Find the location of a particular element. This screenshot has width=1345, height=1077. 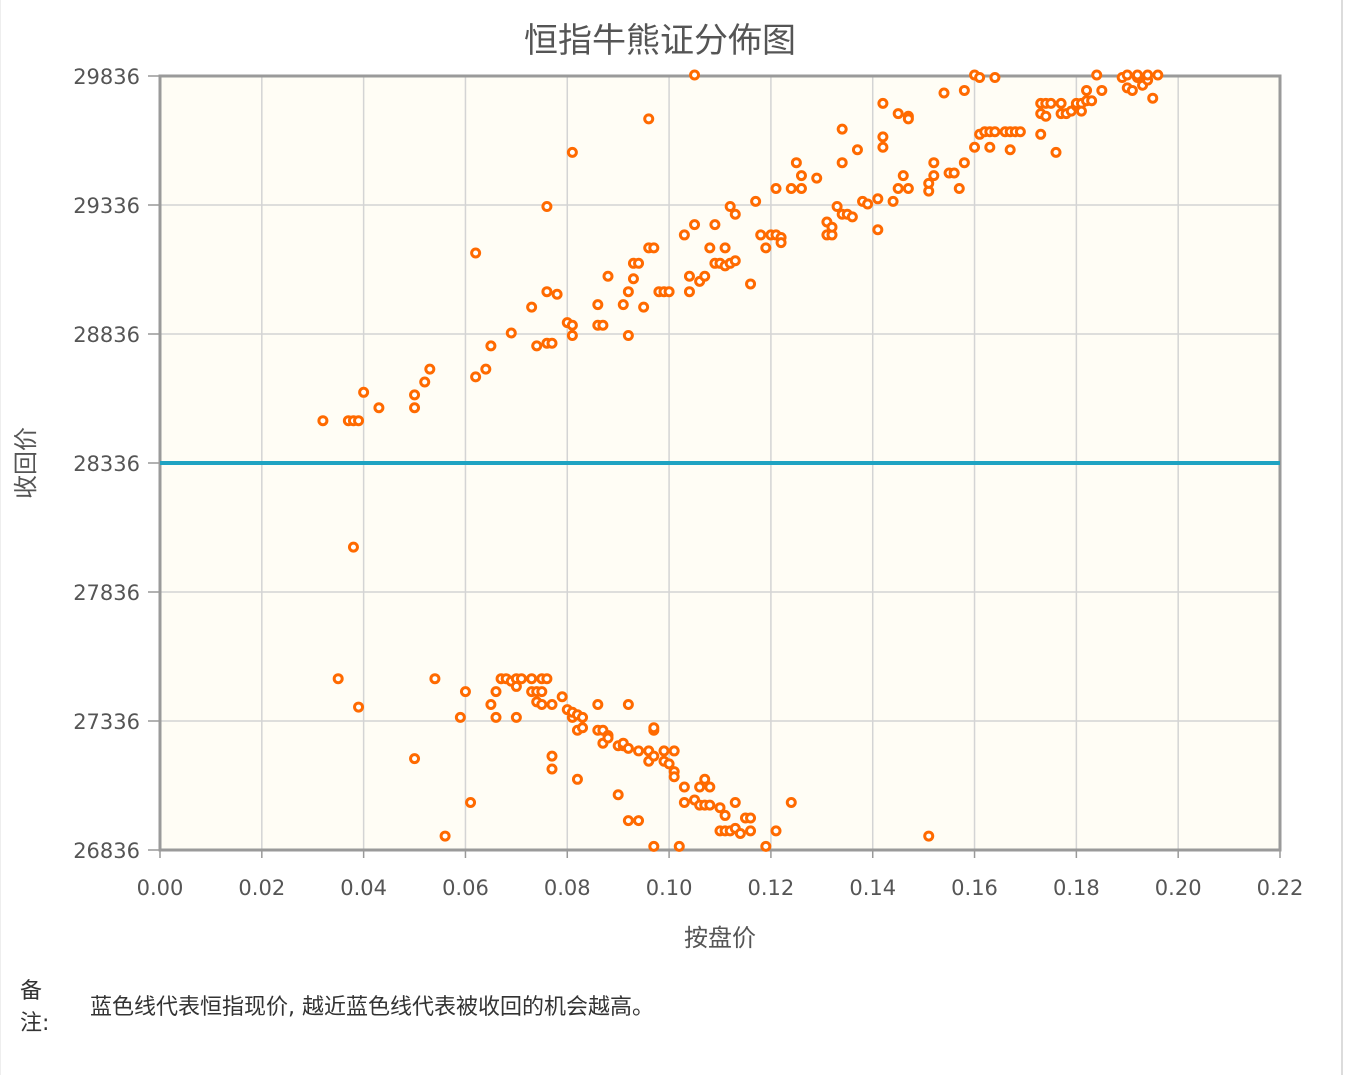

y-tick-label: 29336 is located at coordinates (106, 206).